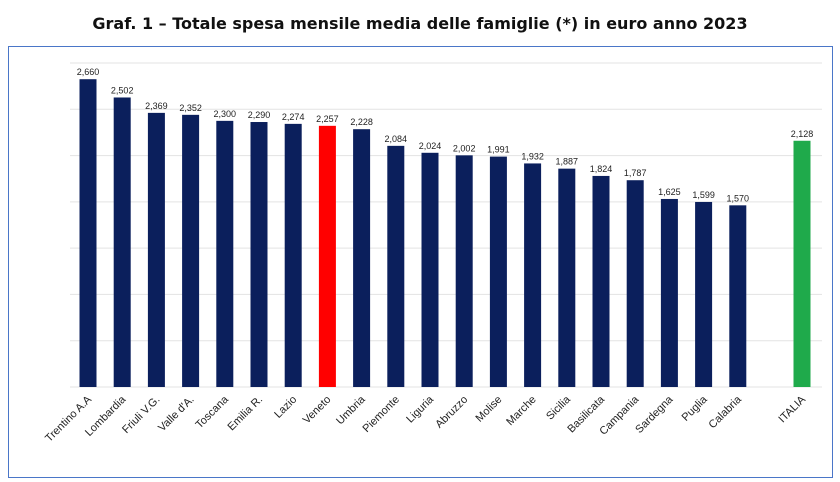 This screenshot has height=482, width=840. Describe the element at coordinates (396, 266) in the screenshot. I see `bar-piemonte` at that location.